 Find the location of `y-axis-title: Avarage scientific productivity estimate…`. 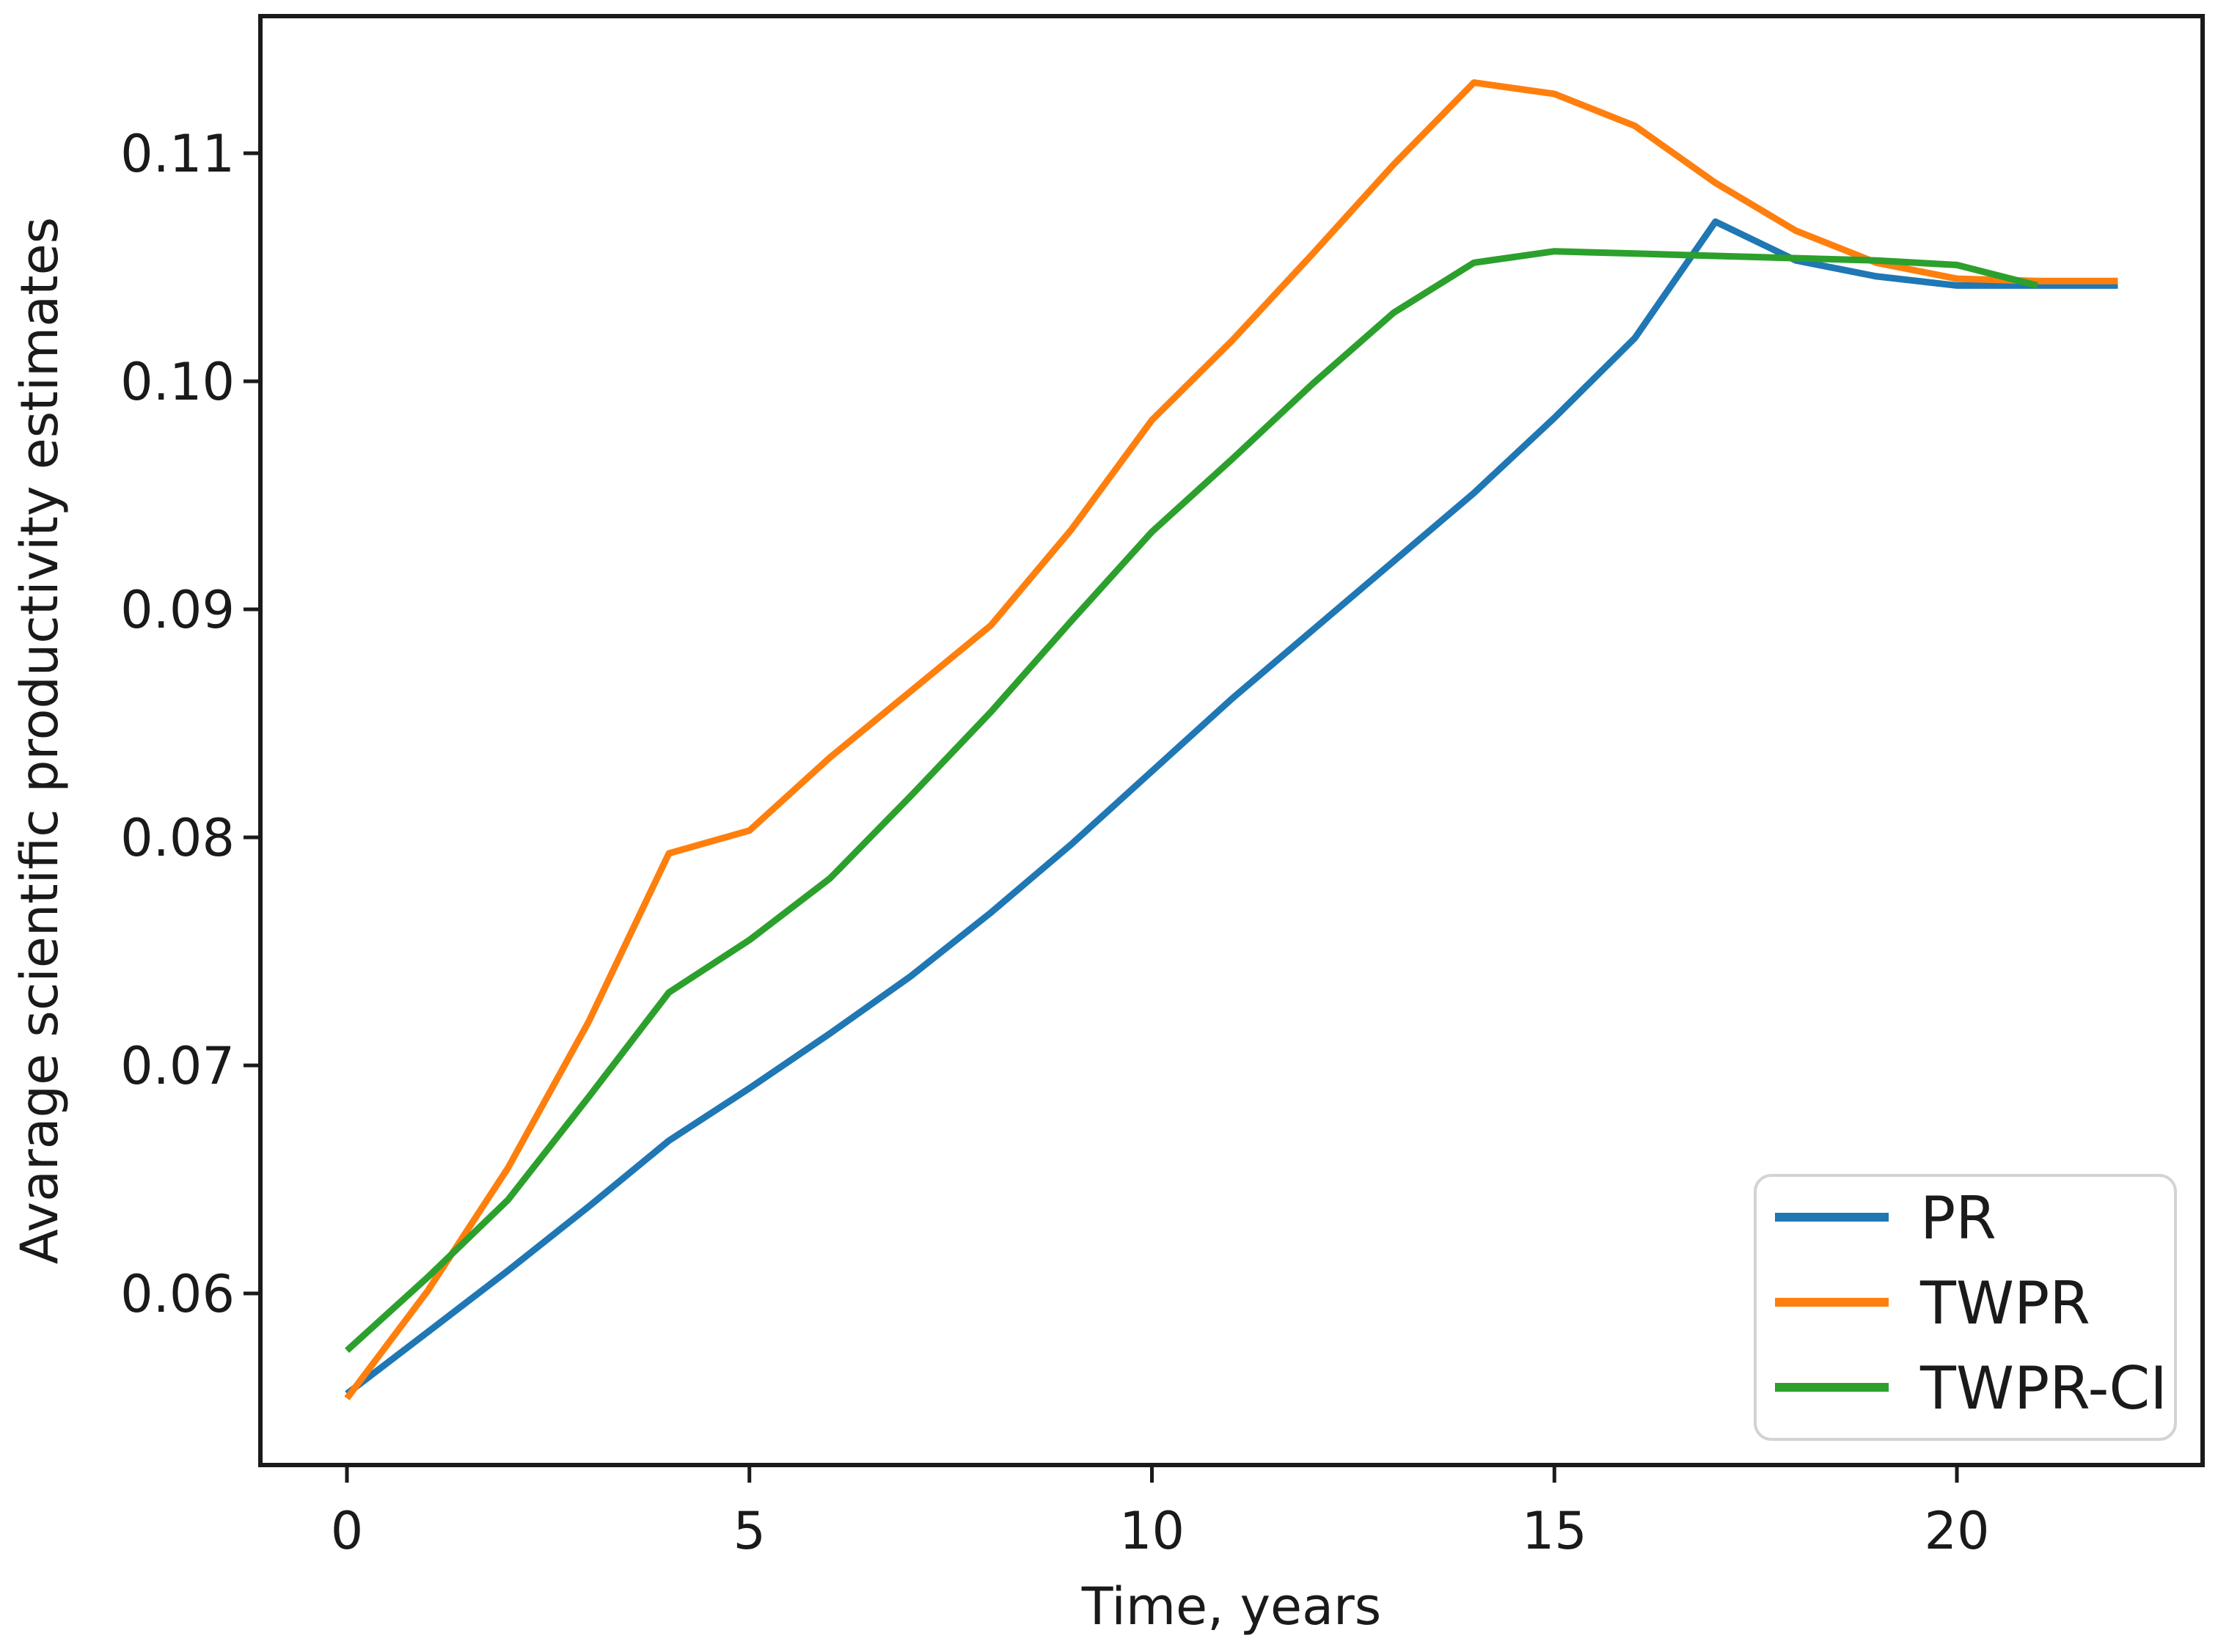

y-axis-title: Avarage scientific productivity estimate… is located at coordinates (40, 741).